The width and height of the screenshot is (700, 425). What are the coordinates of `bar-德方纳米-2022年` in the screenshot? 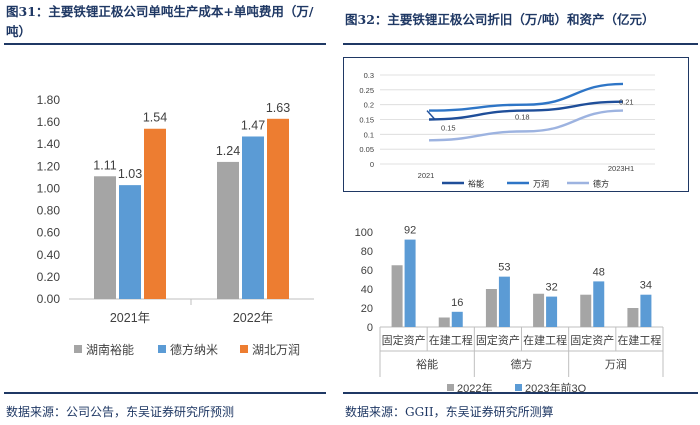 It's located at (253, 217).